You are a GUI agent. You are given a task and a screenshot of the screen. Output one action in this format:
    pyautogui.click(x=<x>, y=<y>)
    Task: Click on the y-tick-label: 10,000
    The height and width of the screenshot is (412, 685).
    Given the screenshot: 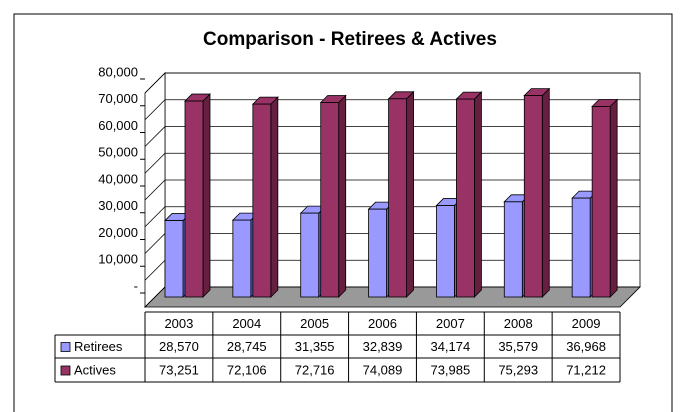 What is the action you would take?
    pyautogui.click(x=118, y=259)
    